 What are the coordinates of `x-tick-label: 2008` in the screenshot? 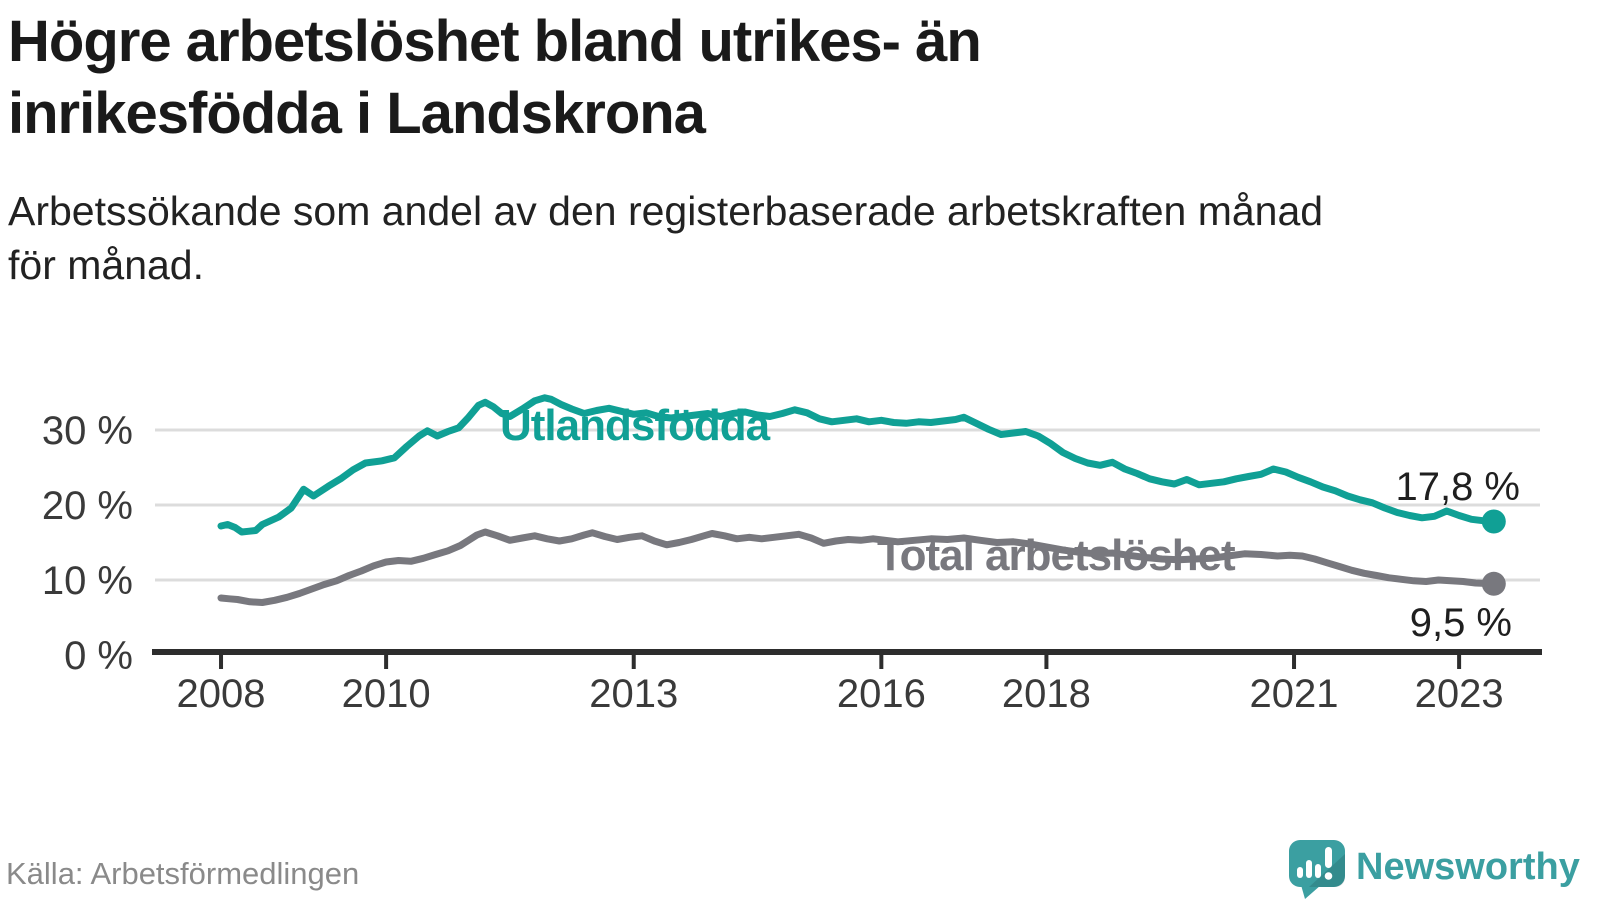 It's located at (221, 694).